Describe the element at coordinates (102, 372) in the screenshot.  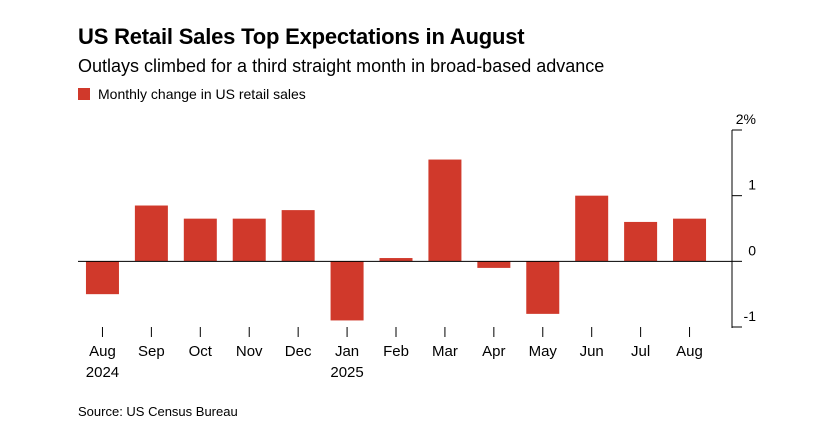
I see `x-year-label-0: 2024` at that location.